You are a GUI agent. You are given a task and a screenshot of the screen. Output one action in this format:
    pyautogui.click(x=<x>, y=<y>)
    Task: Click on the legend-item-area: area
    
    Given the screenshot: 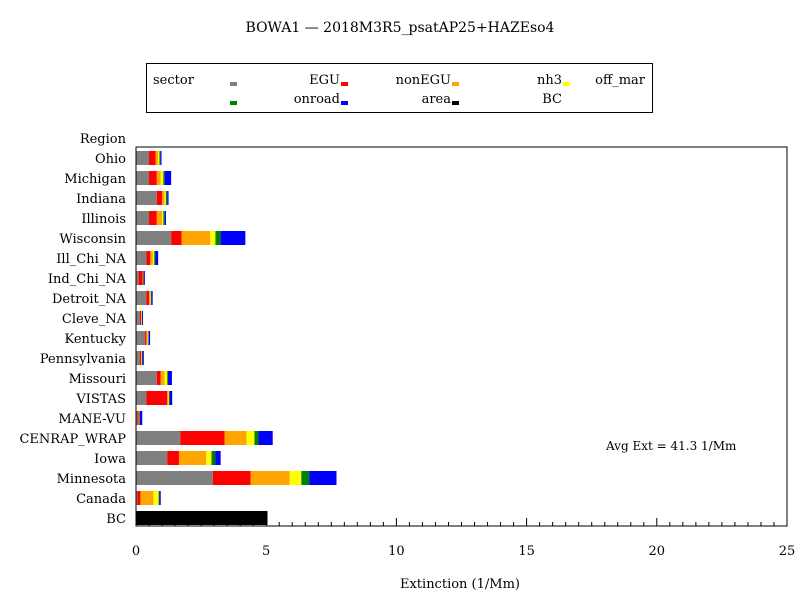 What is the action you would take?
    pyautogui.click(x=396, y=101)
    